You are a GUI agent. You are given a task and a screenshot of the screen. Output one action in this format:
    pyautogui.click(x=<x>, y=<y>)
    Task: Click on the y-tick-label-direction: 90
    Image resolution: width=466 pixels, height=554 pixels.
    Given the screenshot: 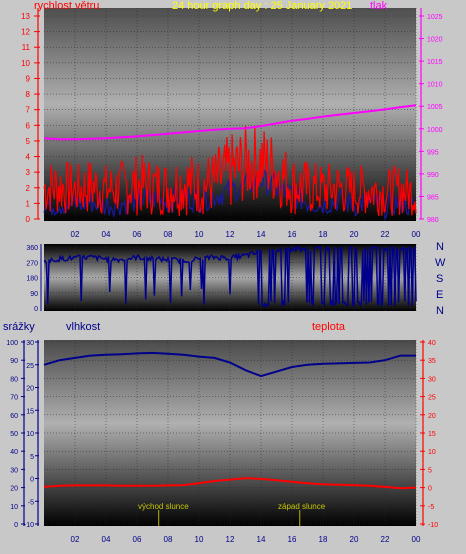 What is the action you would take?
    pyautogui.click(x=34, y=294)
    